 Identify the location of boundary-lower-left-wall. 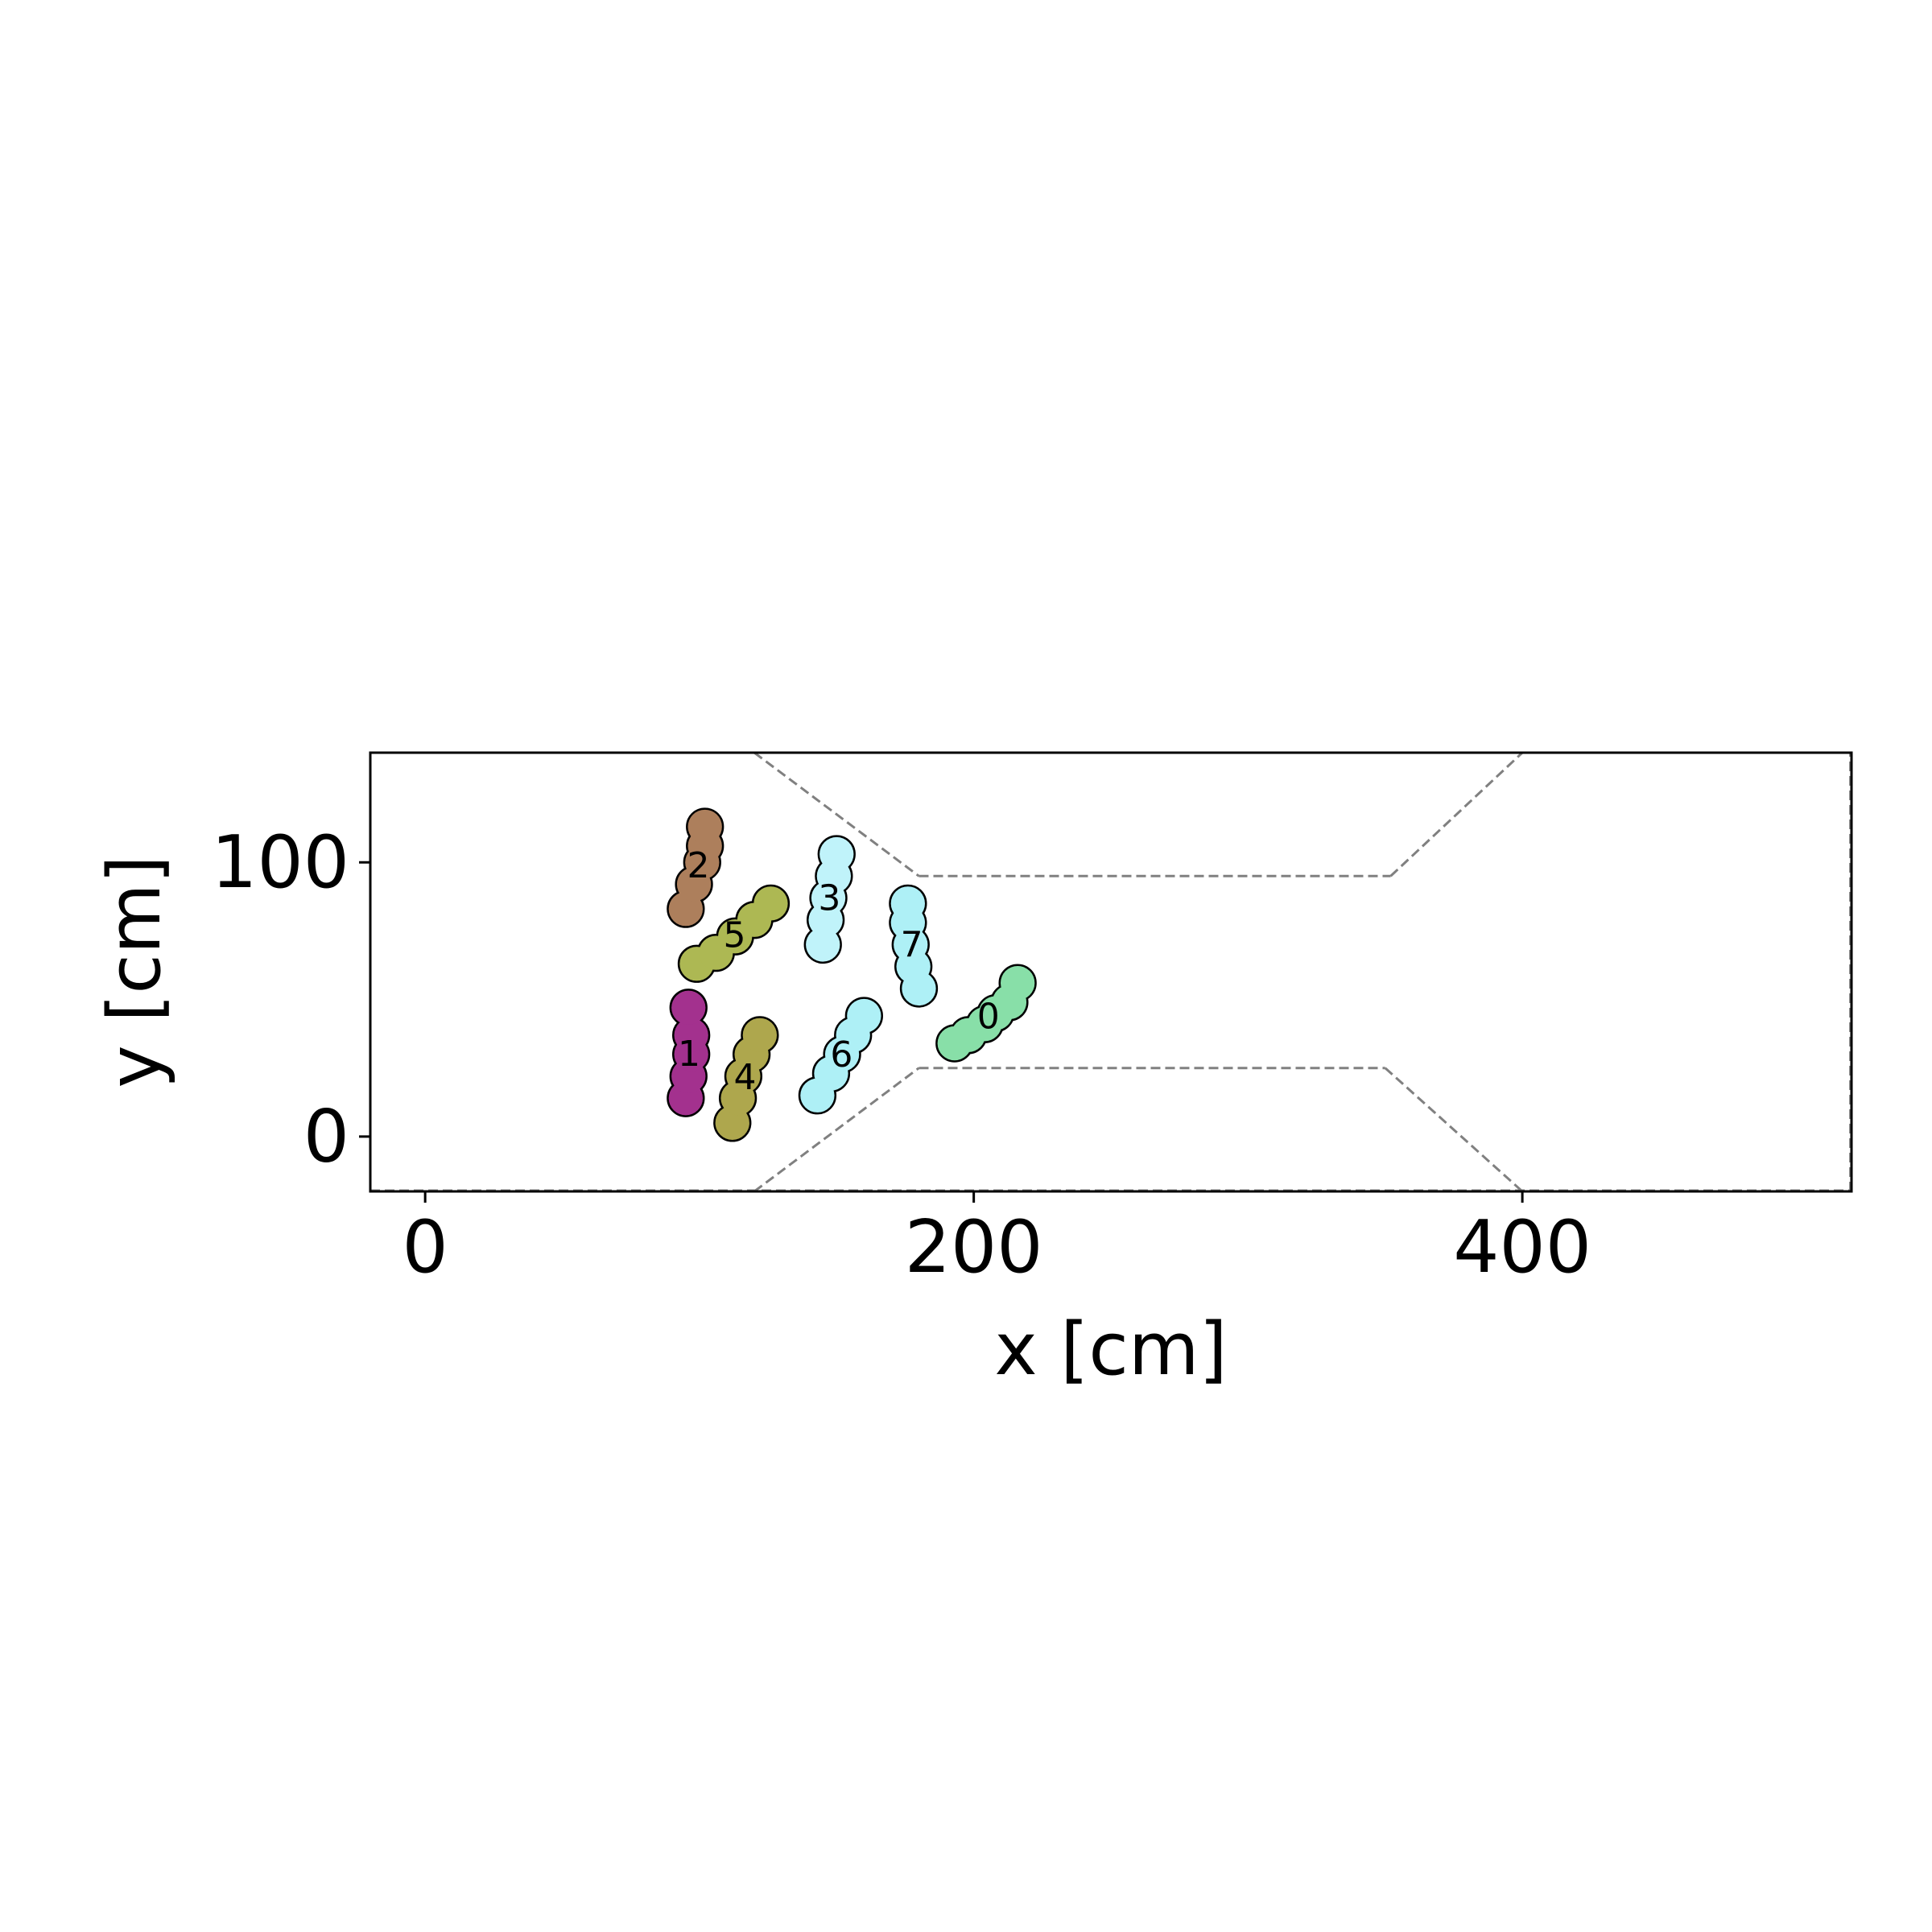
(836, 1130).